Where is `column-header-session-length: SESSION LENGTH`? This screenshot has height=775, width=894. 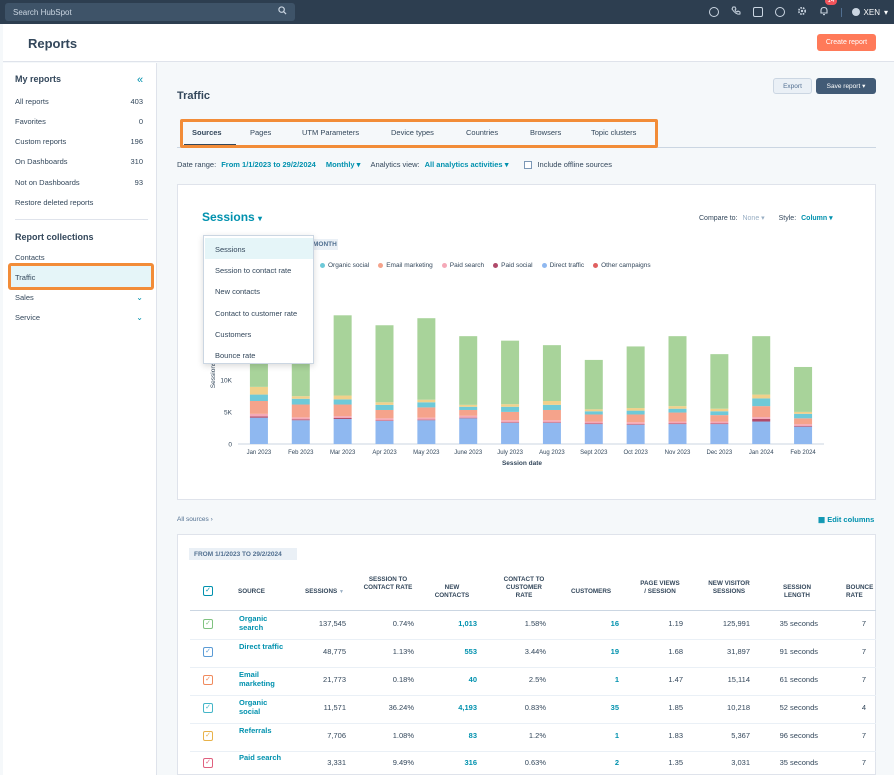 column-header-session-length: SESSION LENGTH is located at coordinates (797, 592).